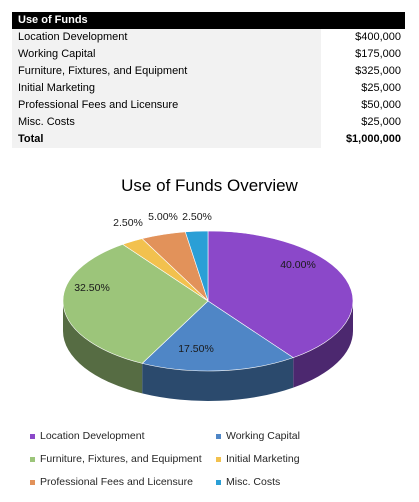 This screenshot has width=419, height=502. What do you see at coordinates (208, 54) in the screenshot?
I see `table-row: Working Capital $175,000` at bounding box center [208, 54].